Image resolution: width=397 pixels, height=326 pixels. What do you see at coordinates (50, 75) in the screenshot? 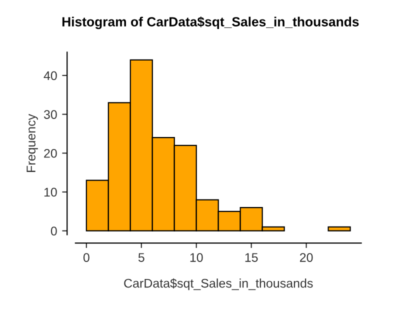
I see `y-tick-label: 40` at bounding box center [50, 75].